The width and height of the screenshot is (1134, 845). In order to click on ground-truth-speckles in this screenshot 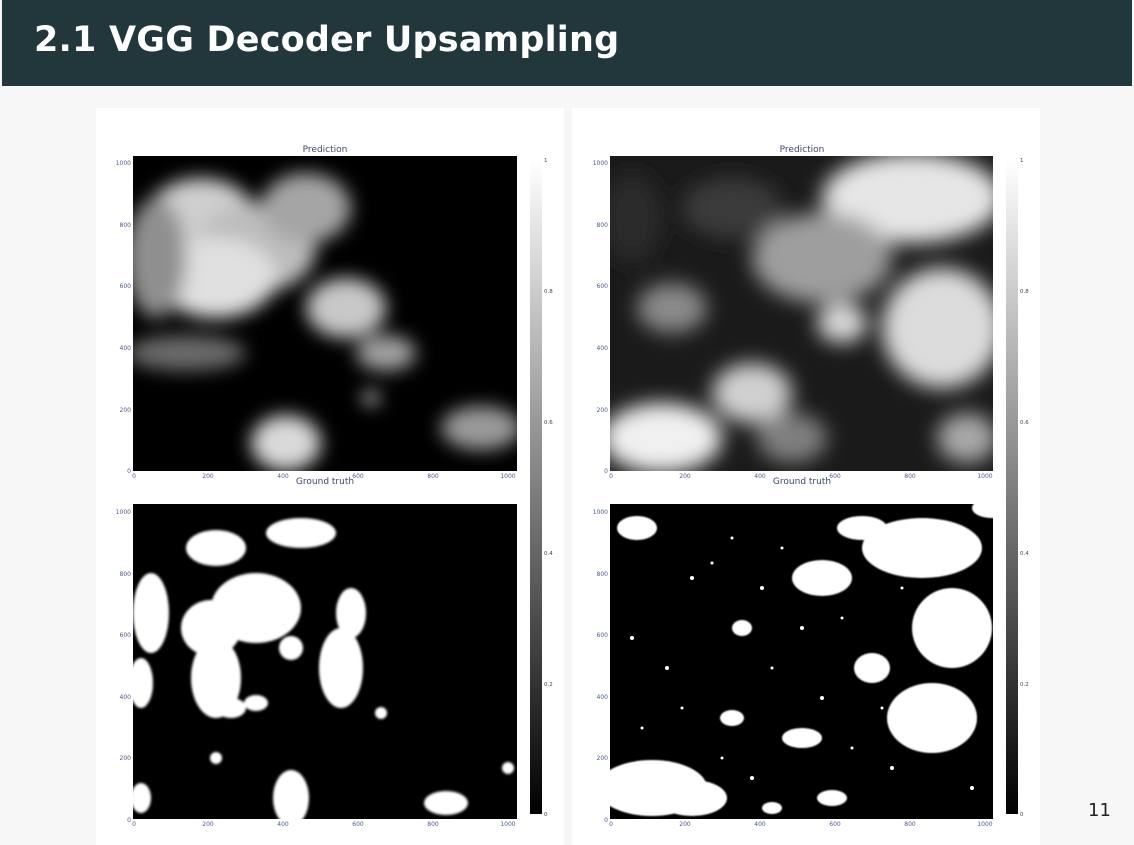, I will do `click(802, 663)`.